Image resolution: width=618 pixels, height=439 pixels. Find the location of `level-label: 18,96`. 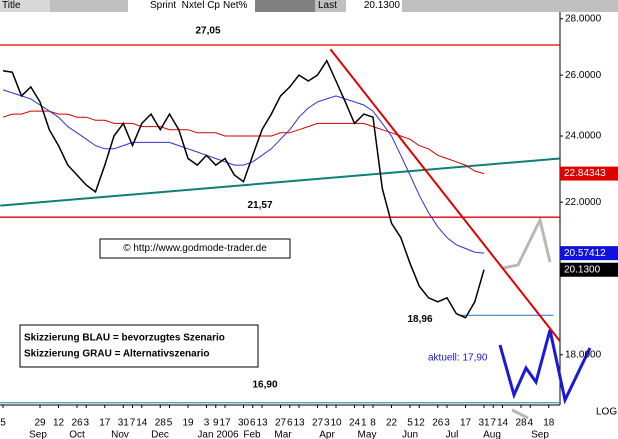

level-label: 18,96 is located at coordinates (419, 319).